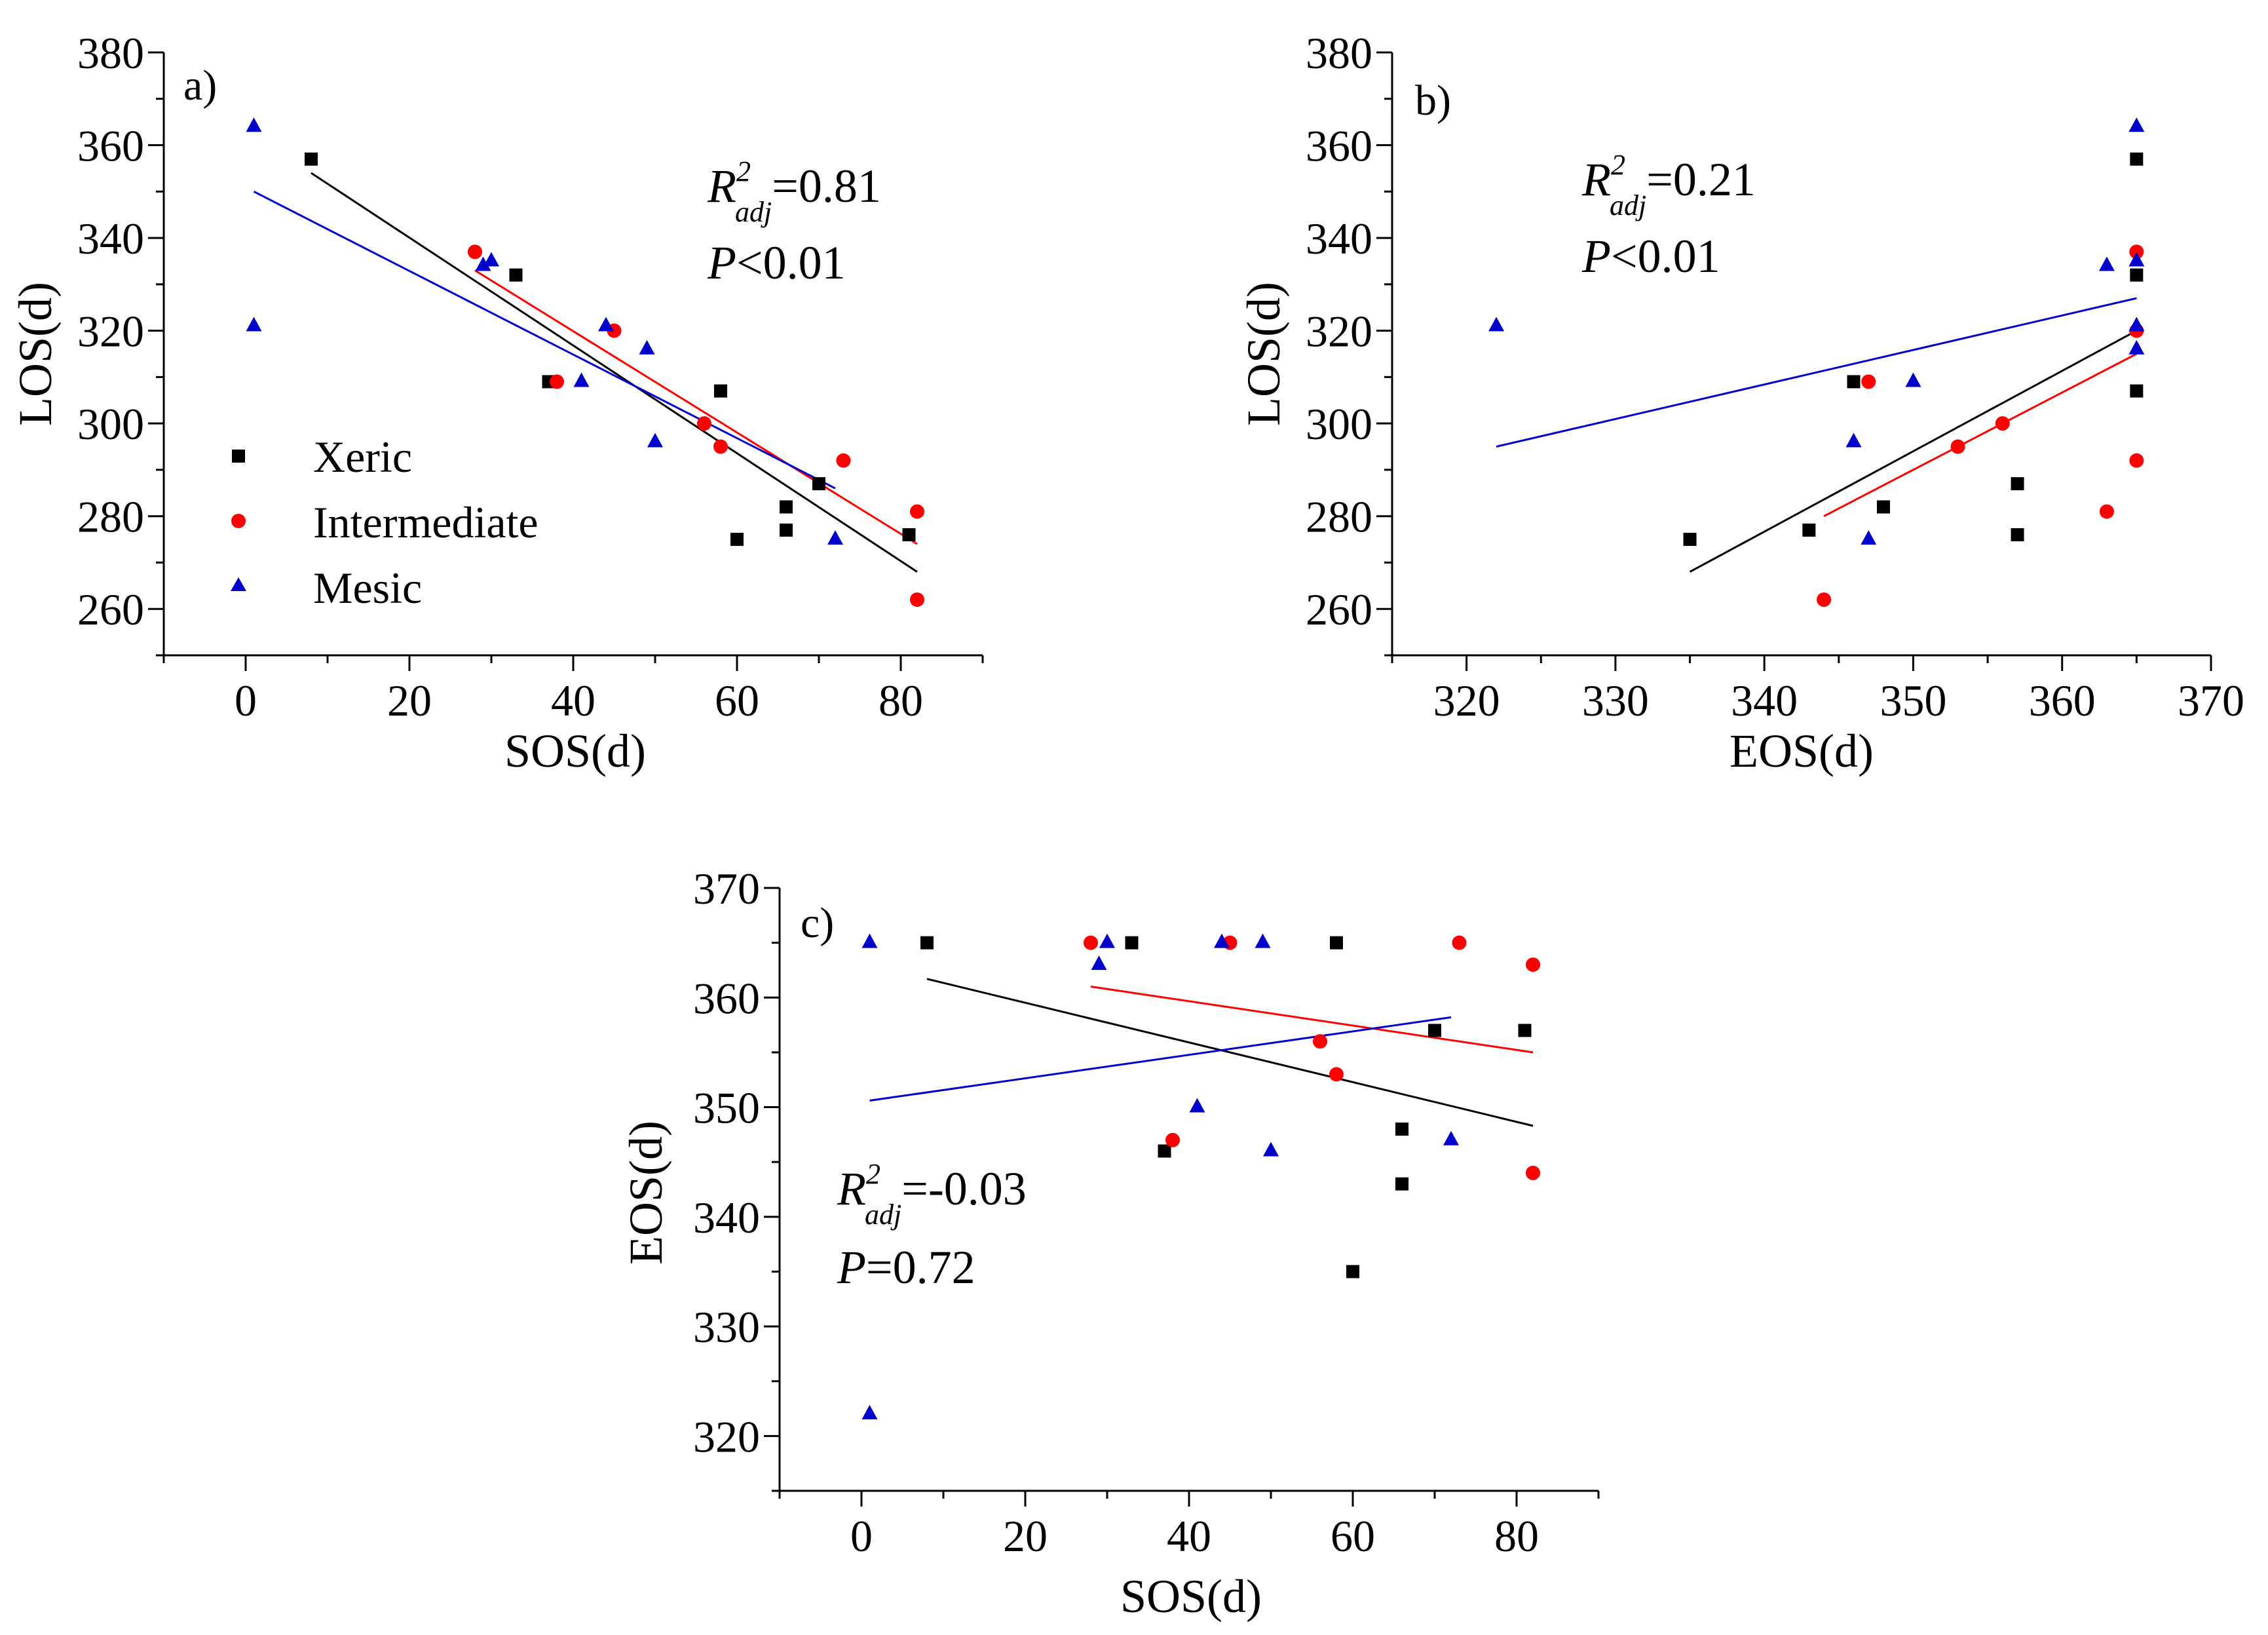  I want to click on y-tick-label: 300, so click(111, 424).